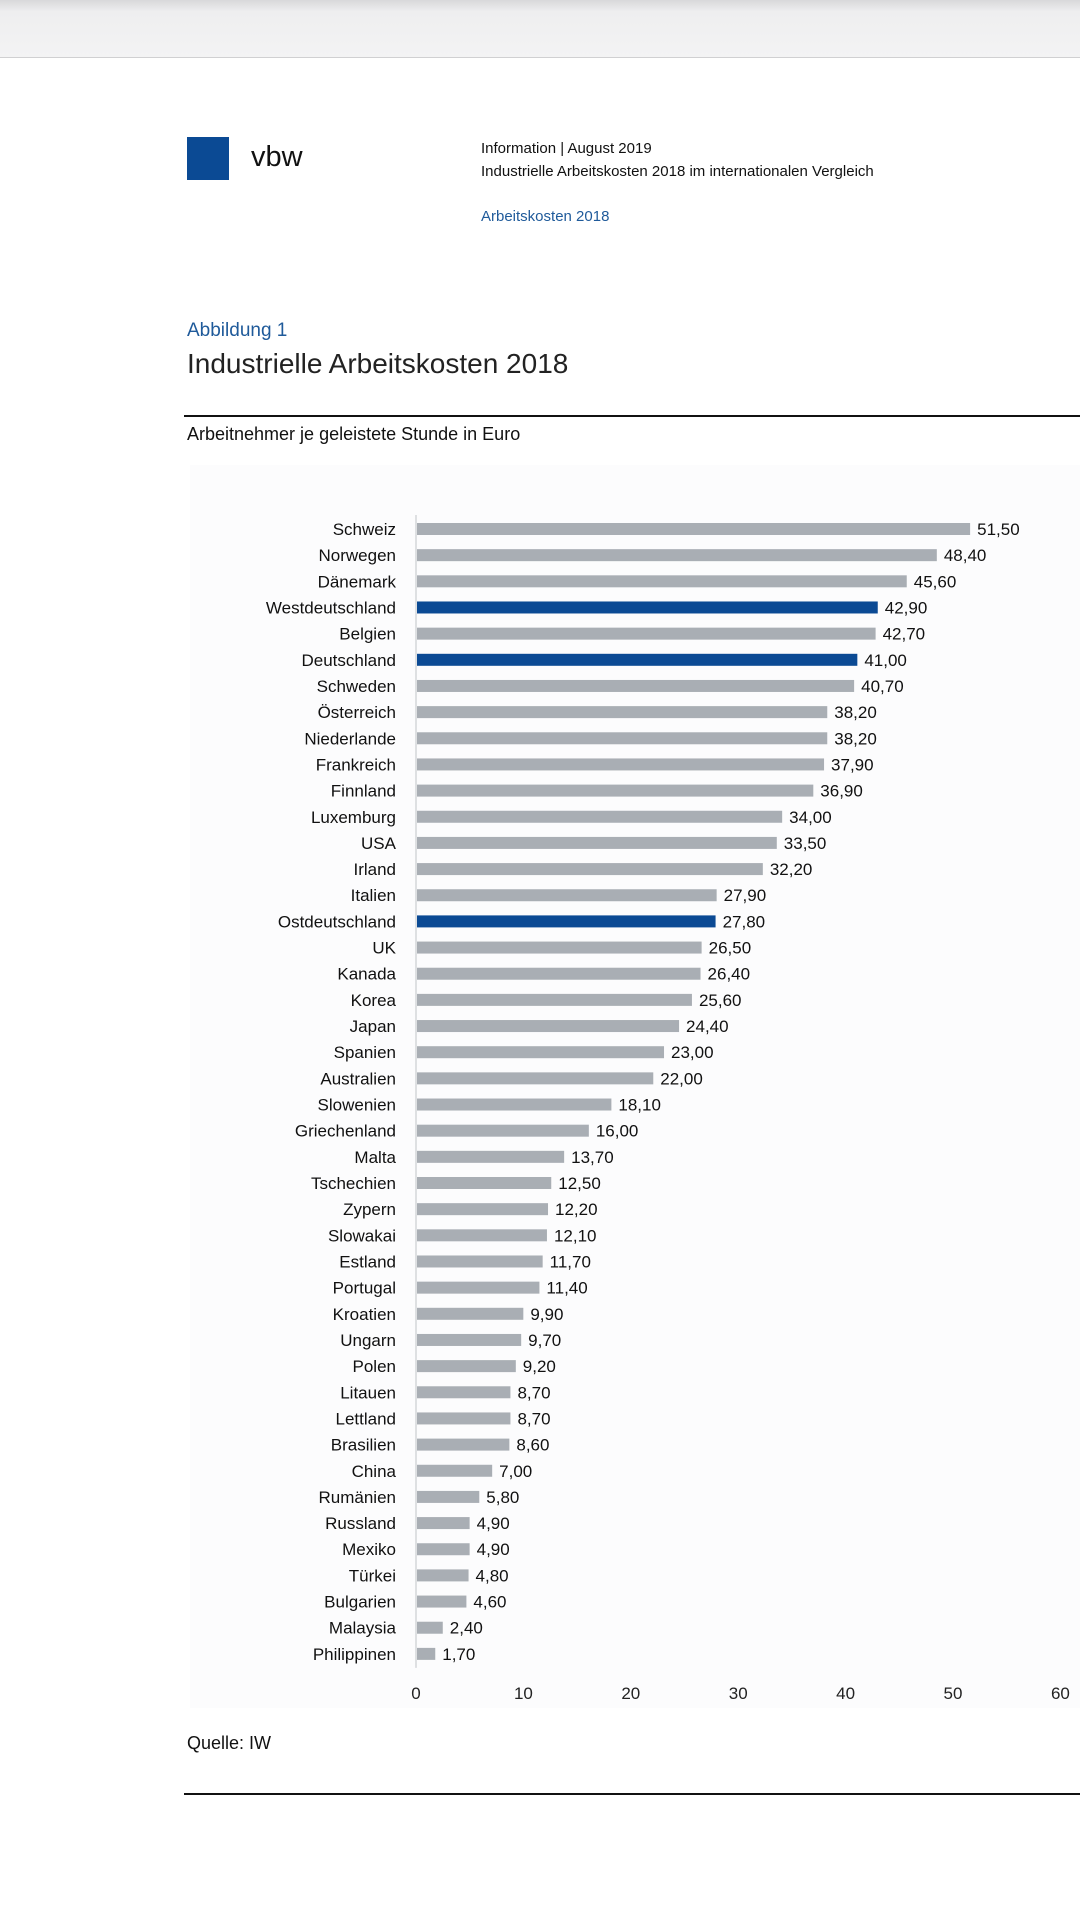 This screenshot has width=1080, height=1920. I want to click on category-label: Japan, so click(373, 1026).